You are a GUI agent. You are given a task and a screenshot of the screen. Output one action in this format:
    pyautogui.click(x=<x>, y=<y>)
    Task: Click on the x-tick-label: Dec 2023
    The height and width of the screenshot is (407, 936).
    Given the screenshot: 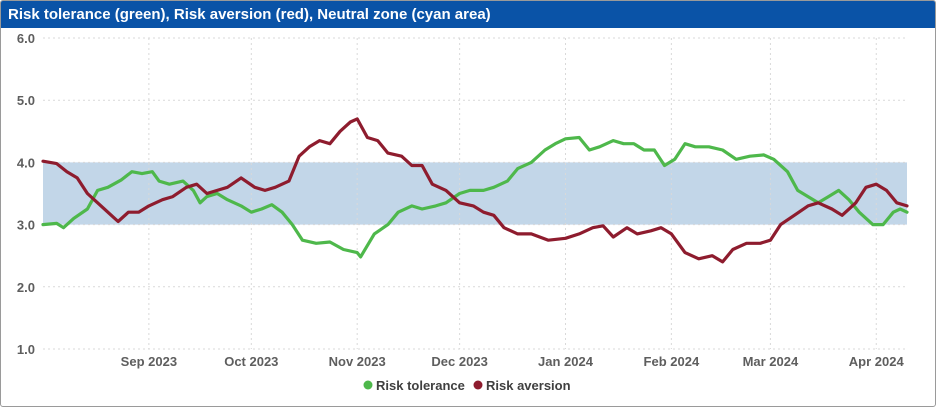 What is the action you would take?
    pyautogui.click(x=459, y=361)
    